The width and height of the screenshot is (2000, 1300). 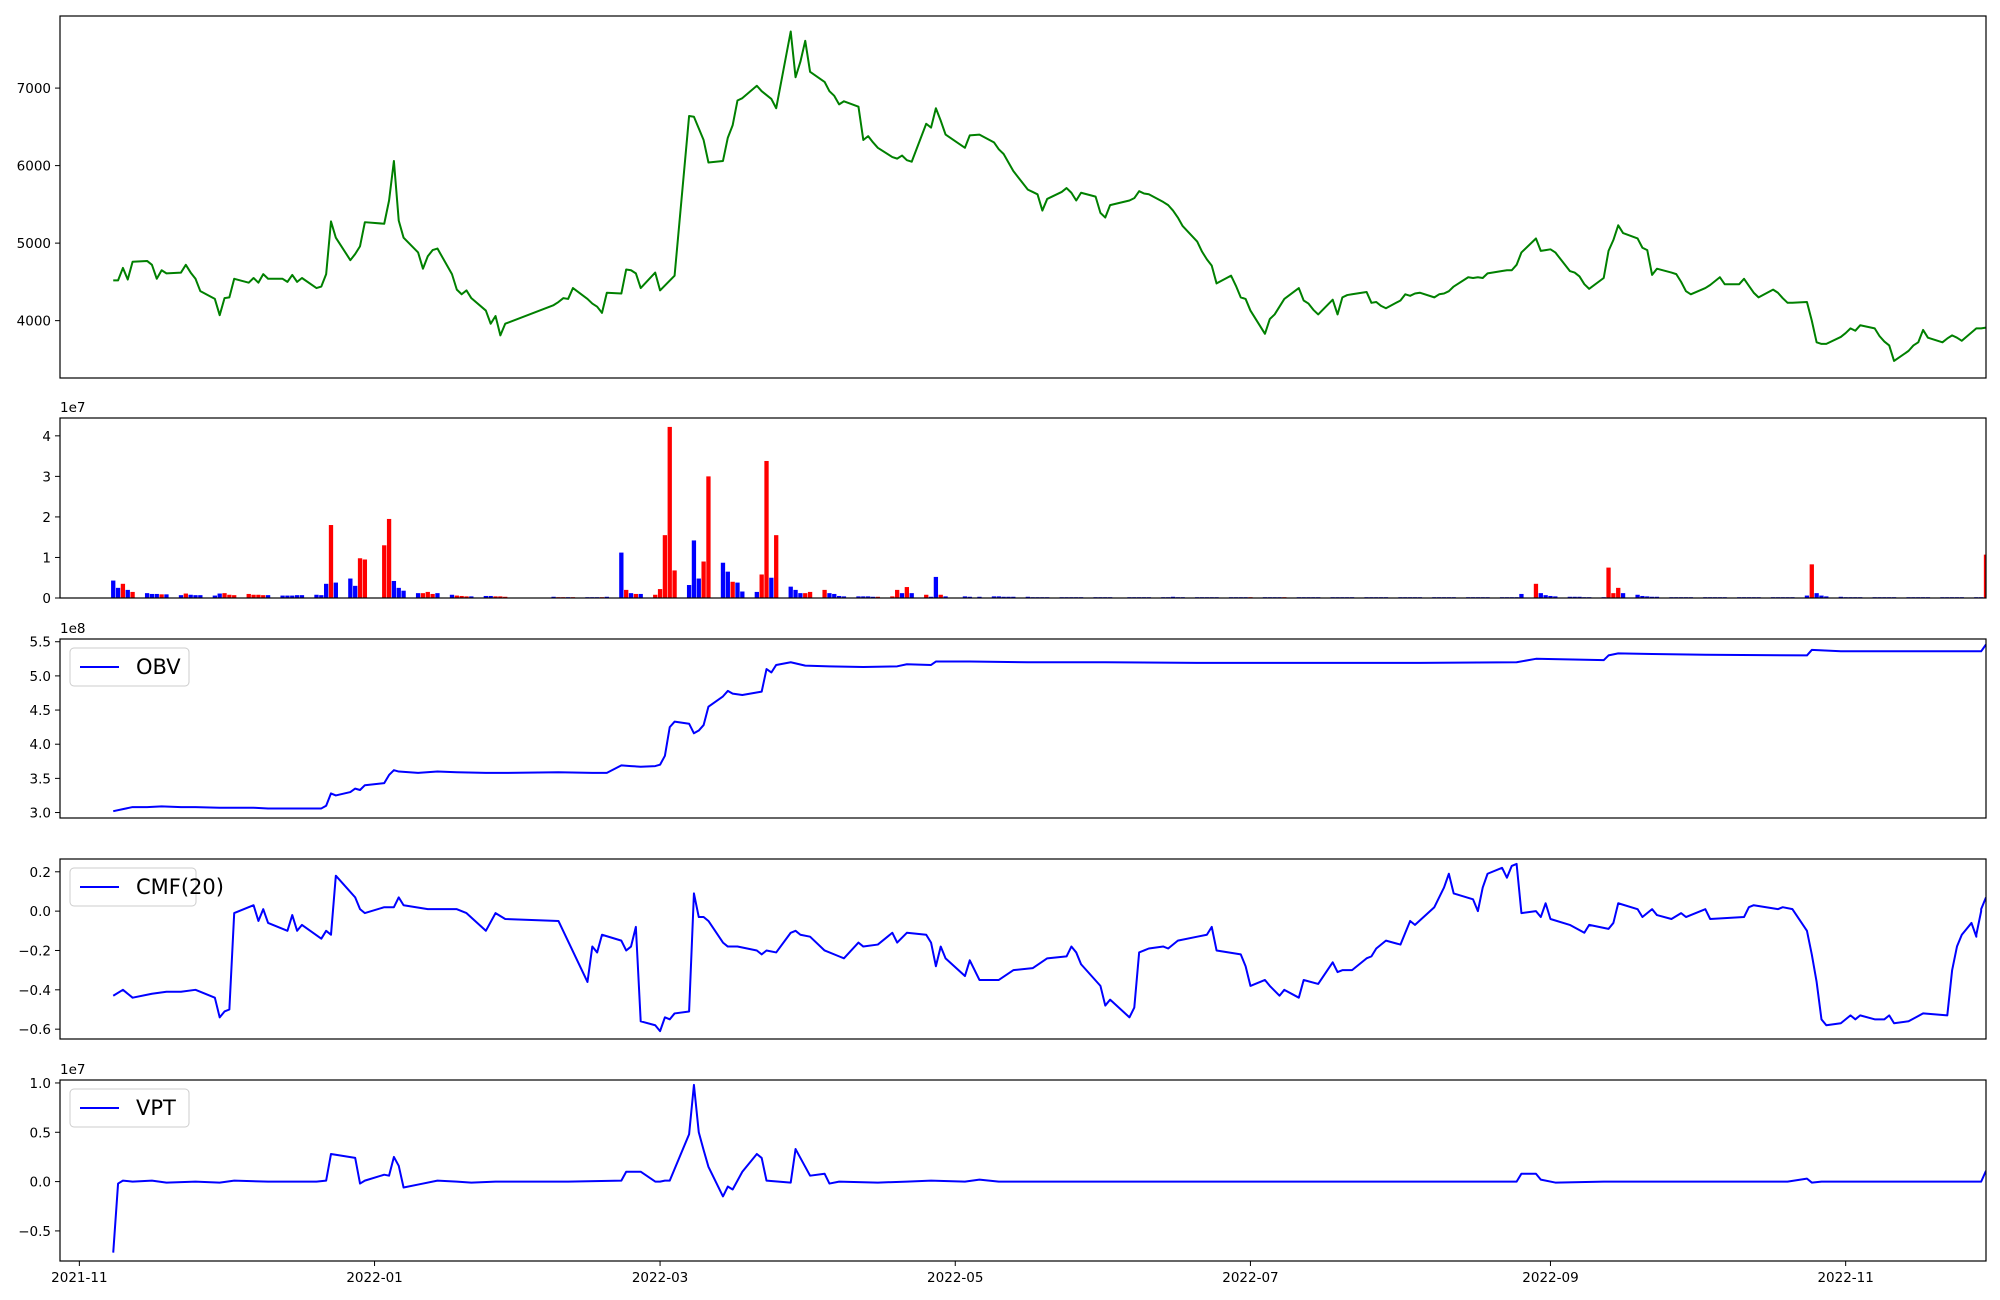 I want to click on cmf-series-line, so click(x=1049, y=947).